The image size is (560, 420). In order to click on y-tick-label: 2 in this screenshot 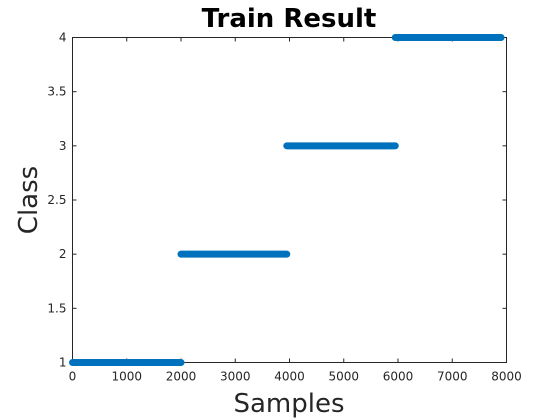, I will do `click(63, 254)`.